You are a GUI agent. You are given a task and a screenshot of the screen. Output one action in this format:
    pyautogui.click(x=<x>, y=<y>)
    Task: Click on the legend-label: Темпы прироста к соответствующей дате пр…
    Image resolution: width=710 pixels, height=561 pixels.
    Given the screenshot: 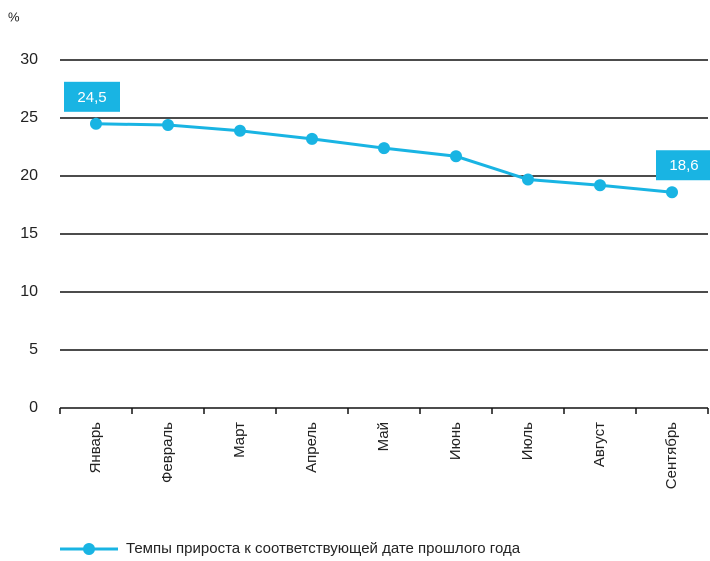 What is the action you would take?
    pyautogui.click(x=323, y=548)
    